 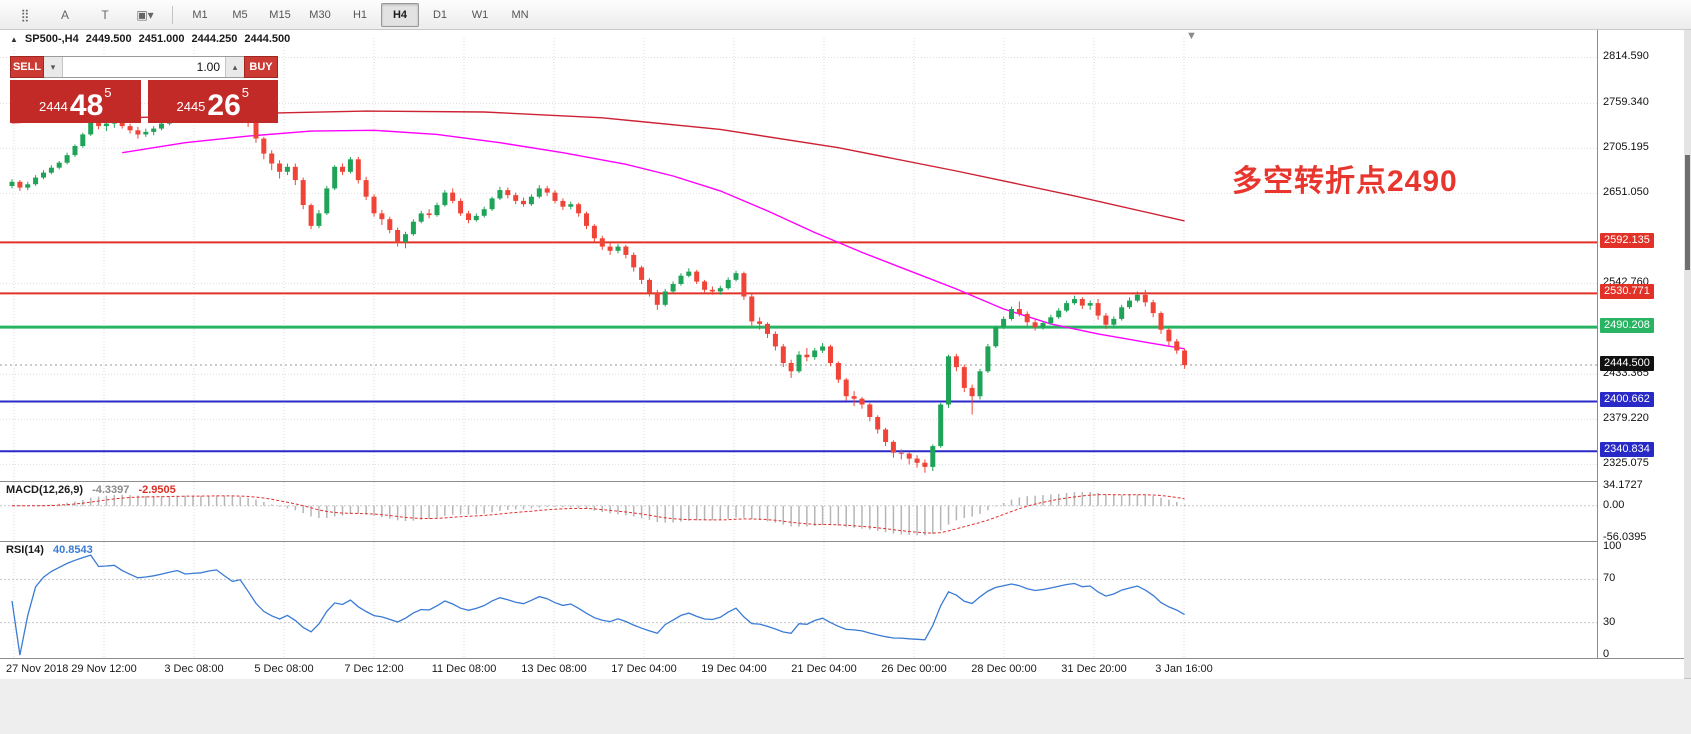 I want to click on timeframe-d1: D1, so click(x=440, y=14).